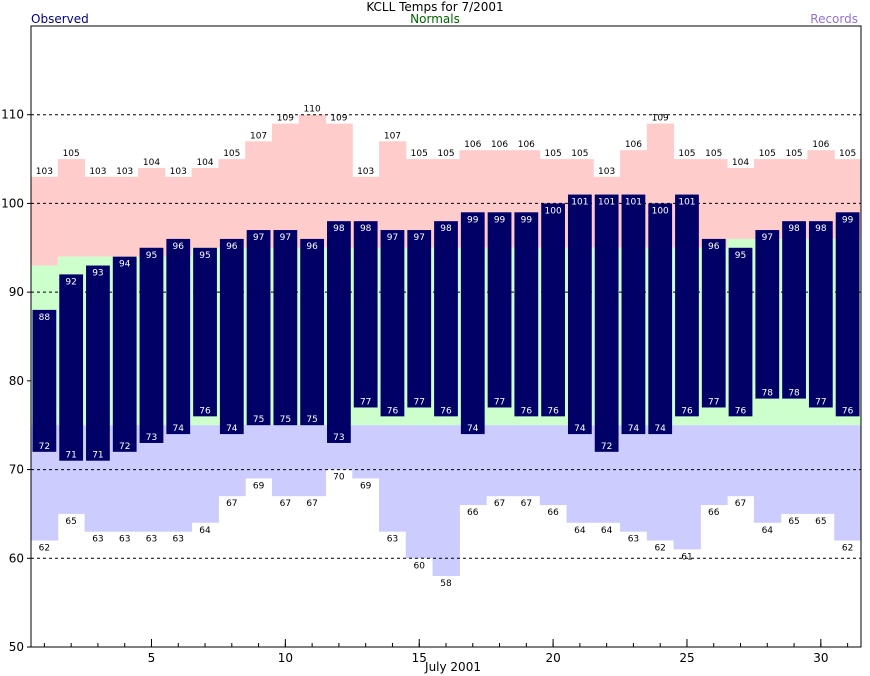 The width and height of the screenshot is (870, 676). I want to click on record-low-label: 66, so click(553, 513).